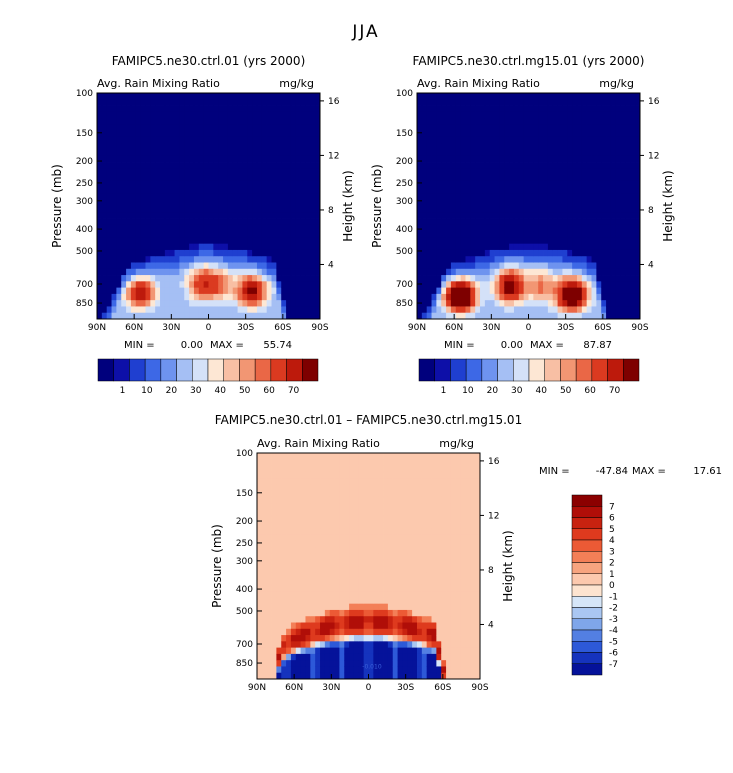  Describe the element at coordinates (417, 328) in the screenshot. I see `x-tick-label: 90N` at that location.